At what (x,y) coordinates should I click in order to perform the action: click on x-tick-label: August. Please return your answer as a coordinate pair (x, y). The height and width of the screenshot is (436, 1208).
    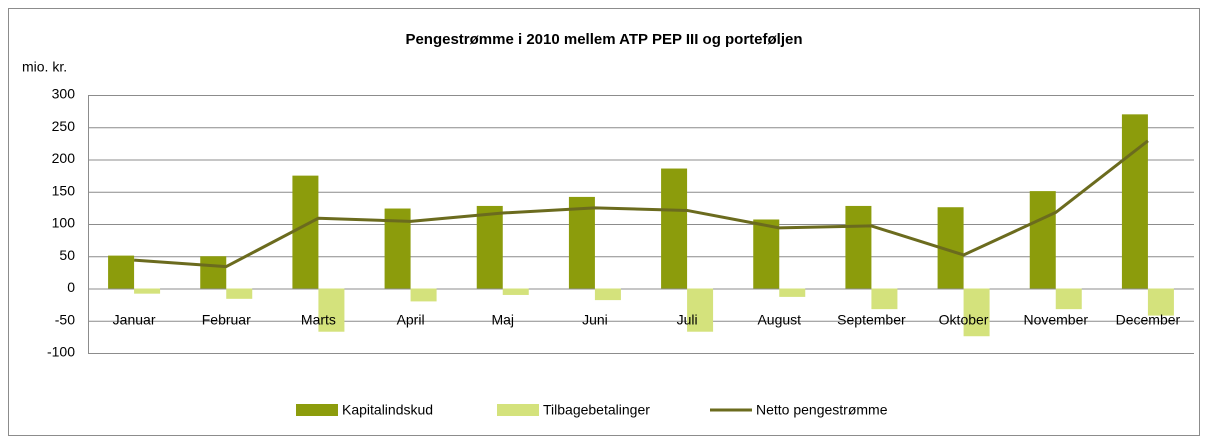
    Looking at the image, I should click on (779, 320).